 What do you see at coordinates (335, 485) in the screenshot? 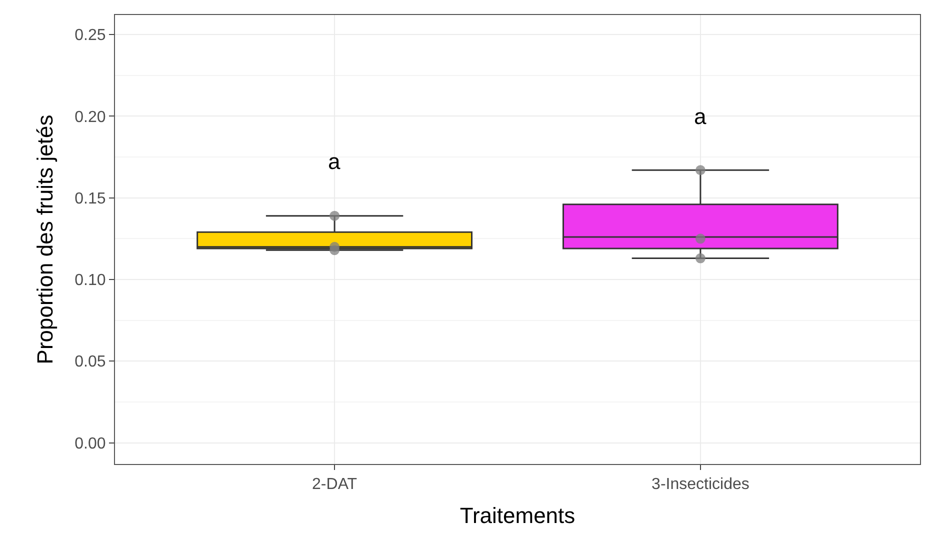
I see `x-tick-label: 2-DAT` at bounding box center [335, 485].